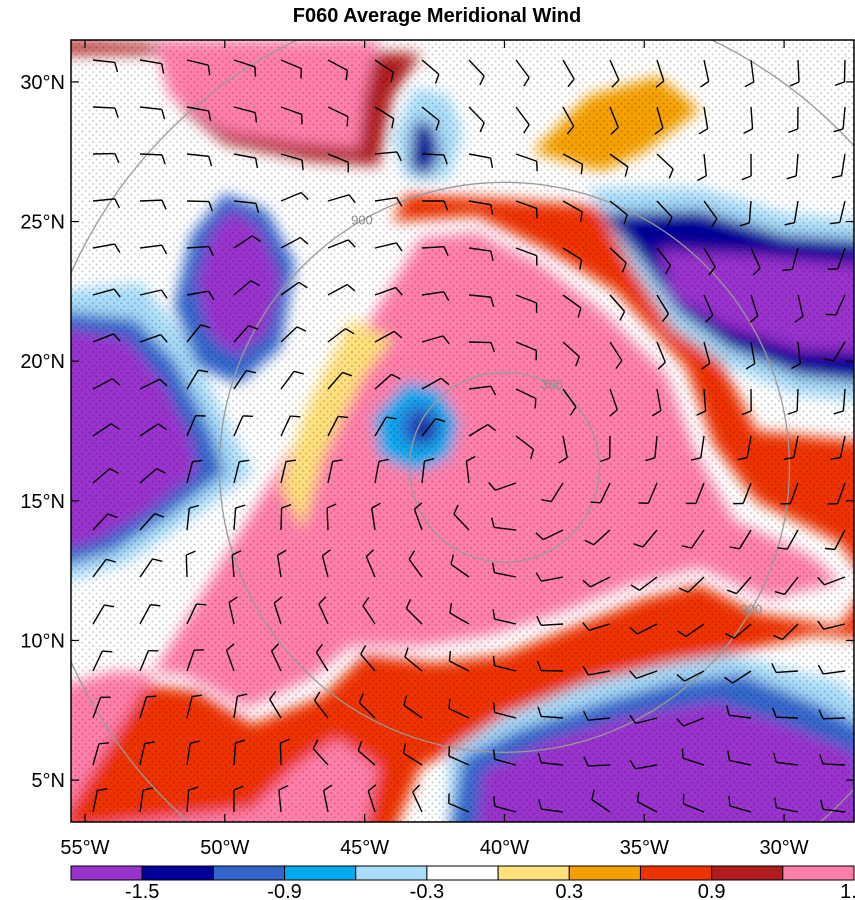  I want to click on x-tick-label: 40°W, so click(504, 848).